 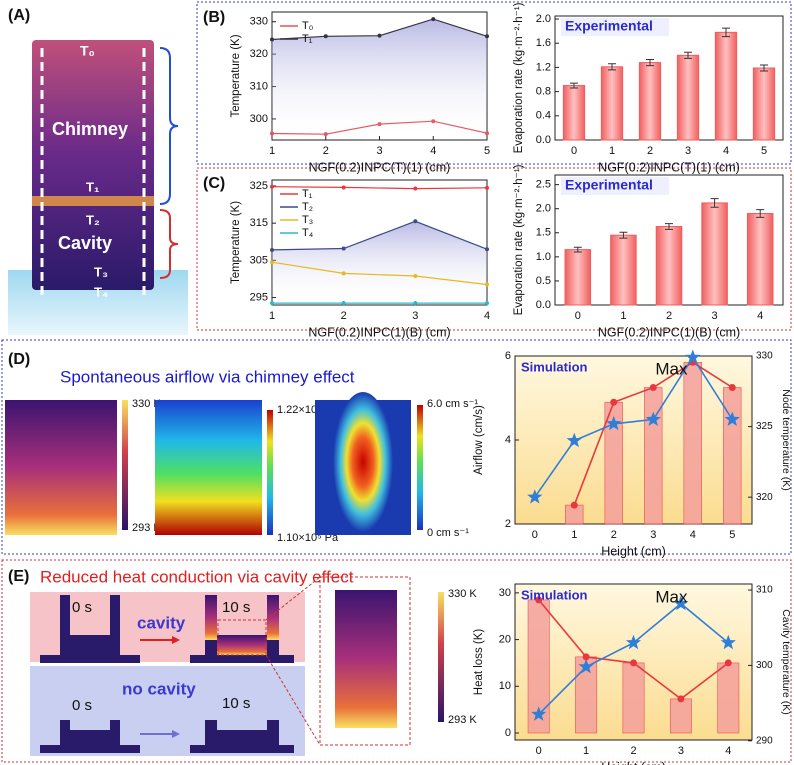 I want to click on panel-label: (A), so click(x=19, y=15).